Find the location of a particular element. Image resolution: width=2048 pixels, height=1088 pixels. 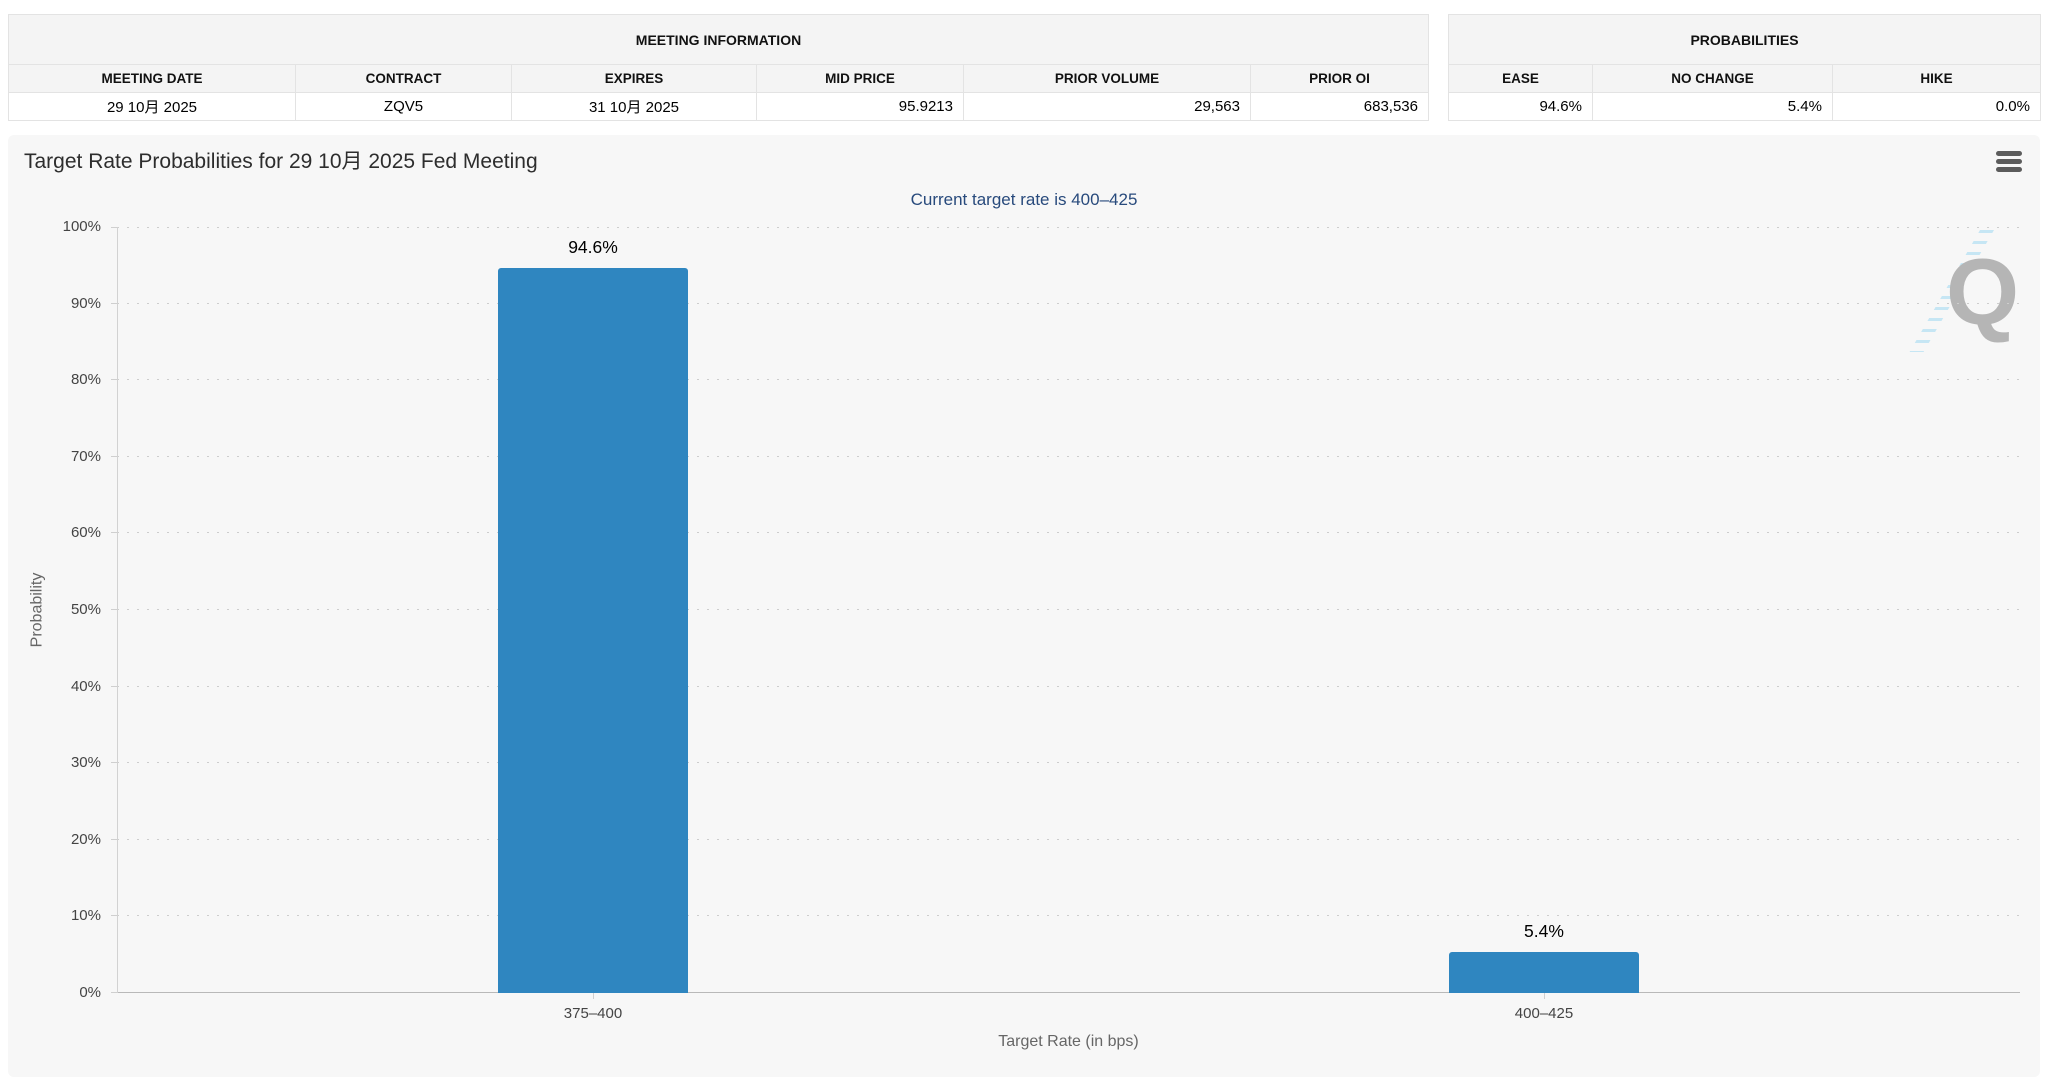

export-menu-button is located at coordinates (2009, 161).